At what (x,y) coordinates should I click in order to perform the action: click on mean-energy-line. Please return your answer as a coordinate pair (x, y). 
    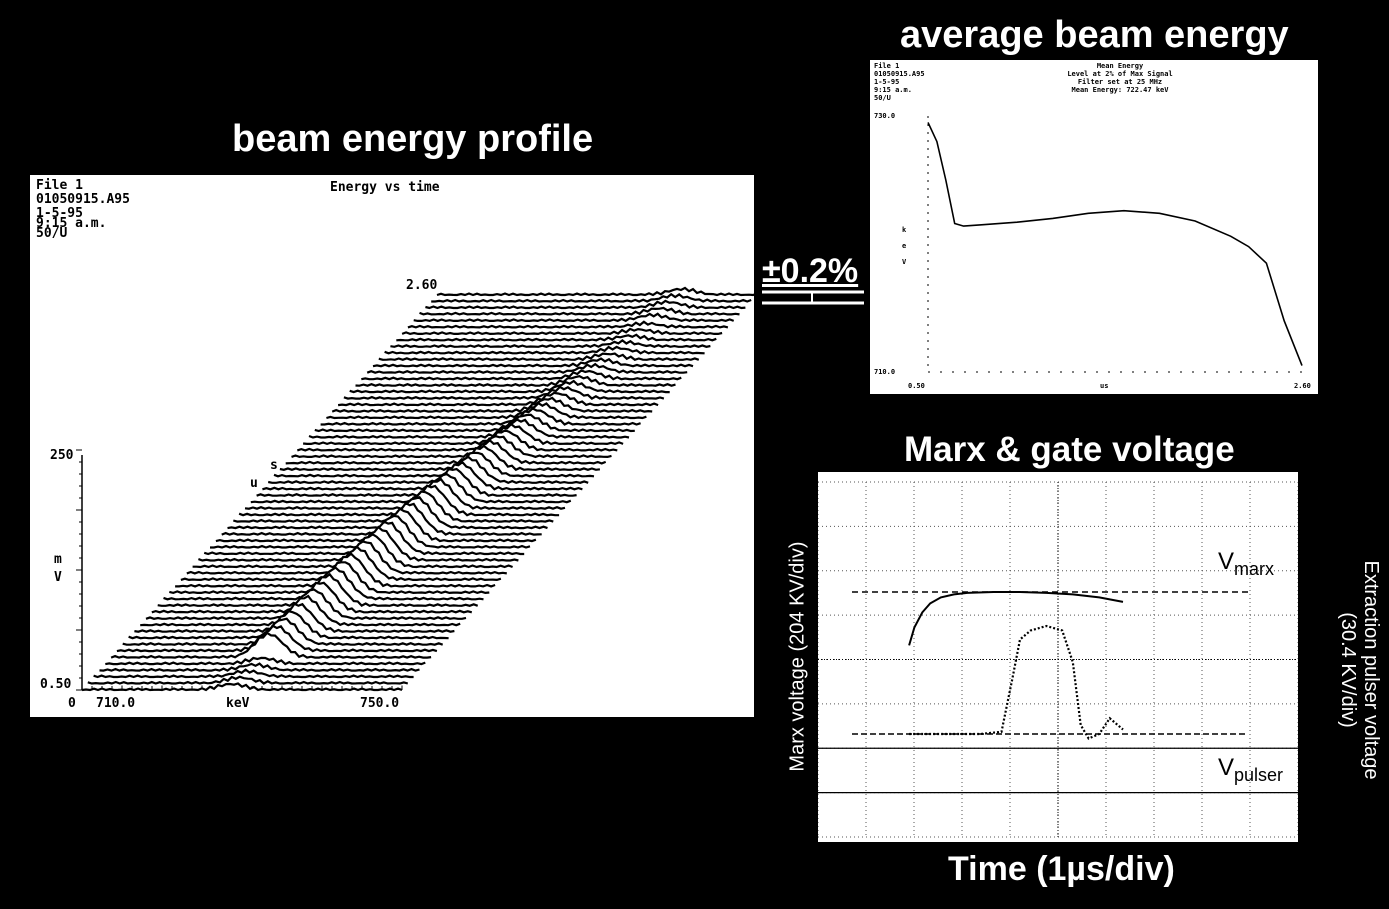
    Looking at the image, I should click on (1115, 244).